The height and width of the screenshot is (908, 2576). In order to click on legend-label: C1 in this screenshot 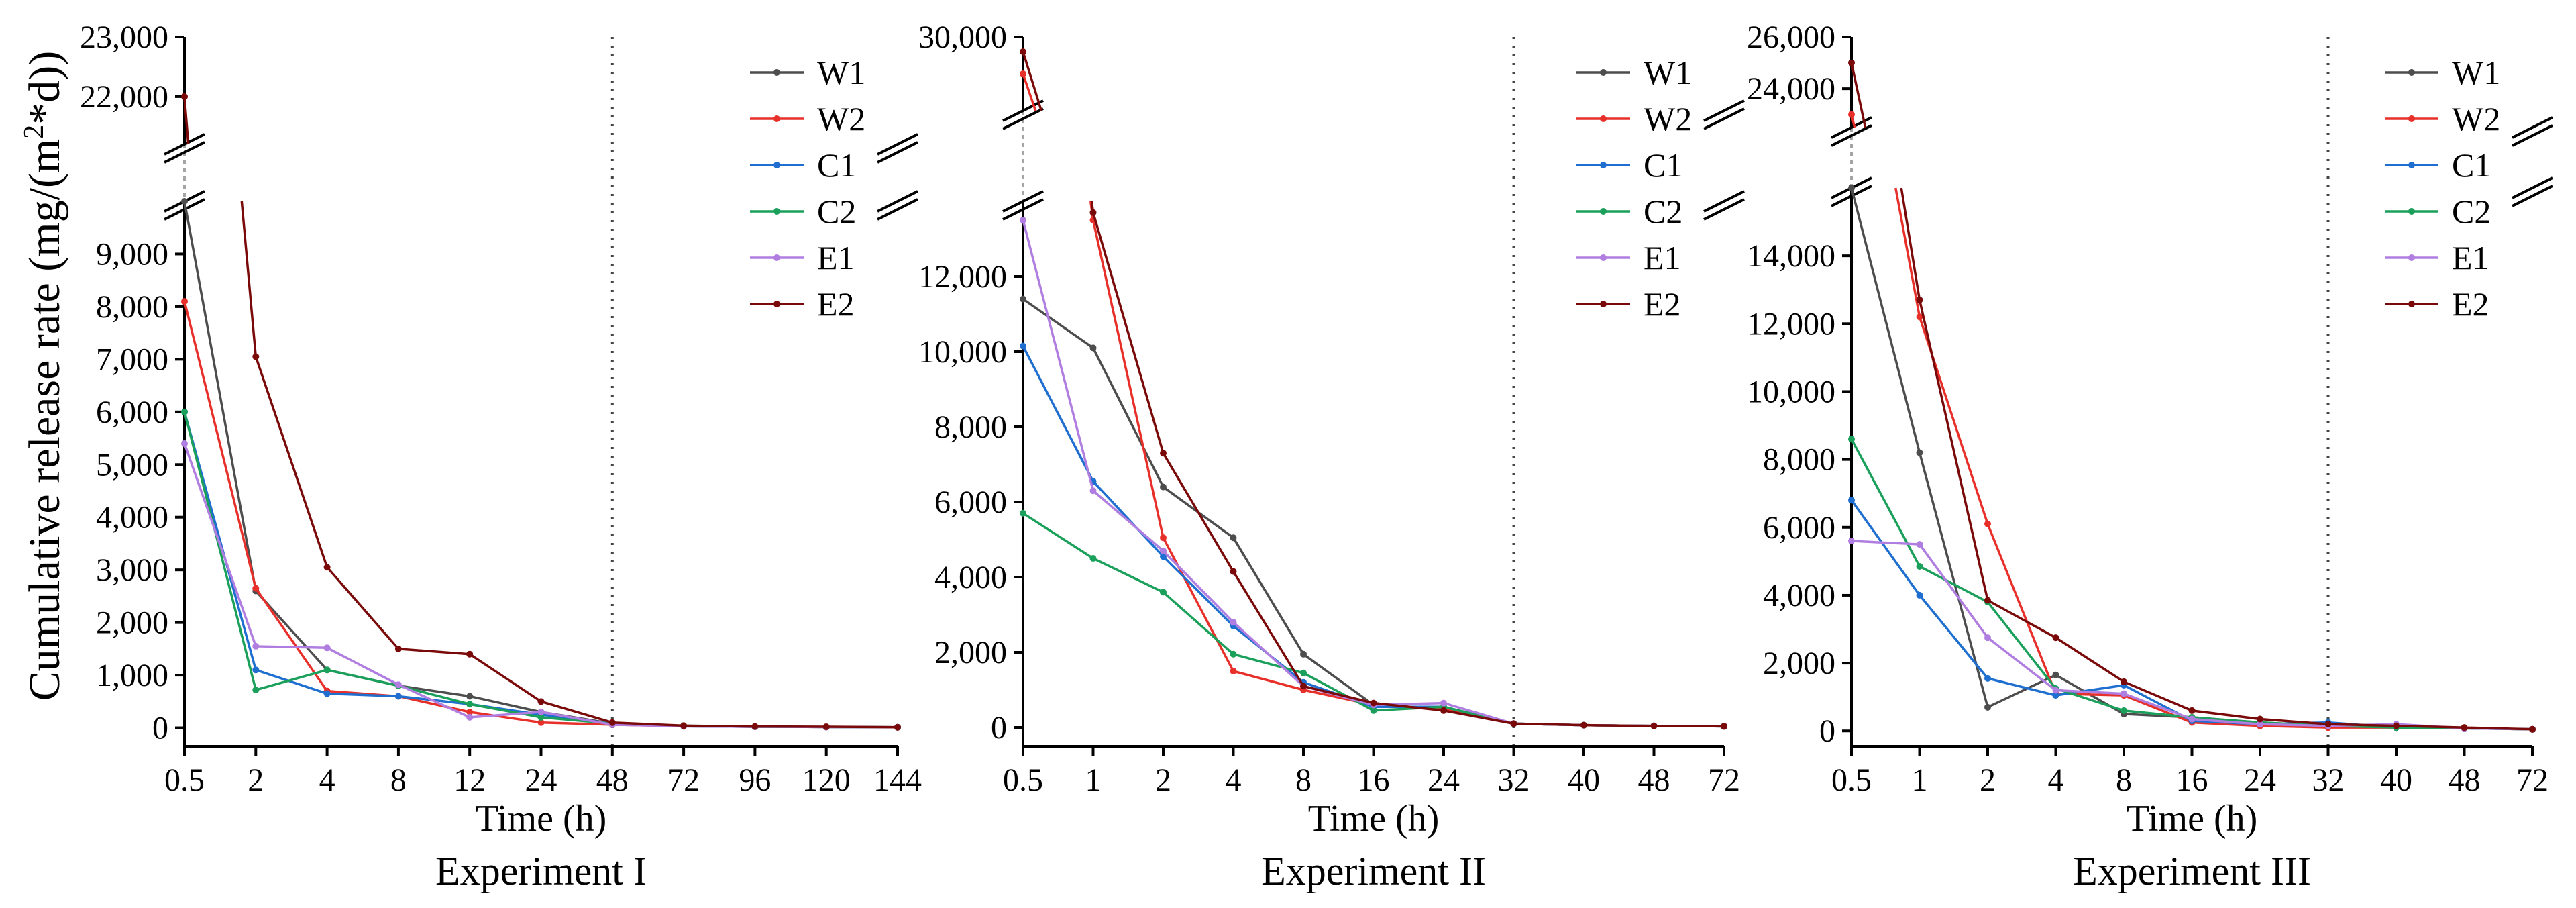, I will do `click(1663, 165)`.